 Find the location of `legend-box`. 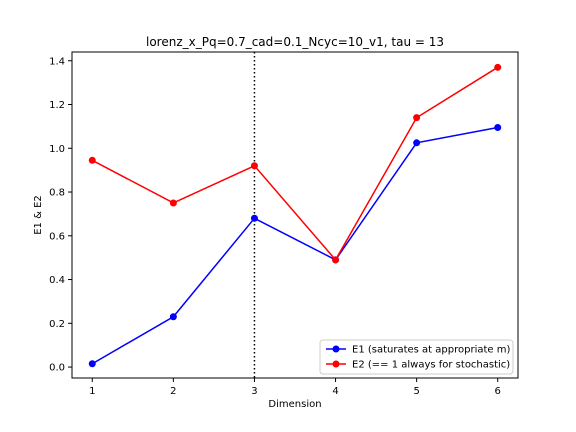

legend-box is located at coordinates (416, 357).